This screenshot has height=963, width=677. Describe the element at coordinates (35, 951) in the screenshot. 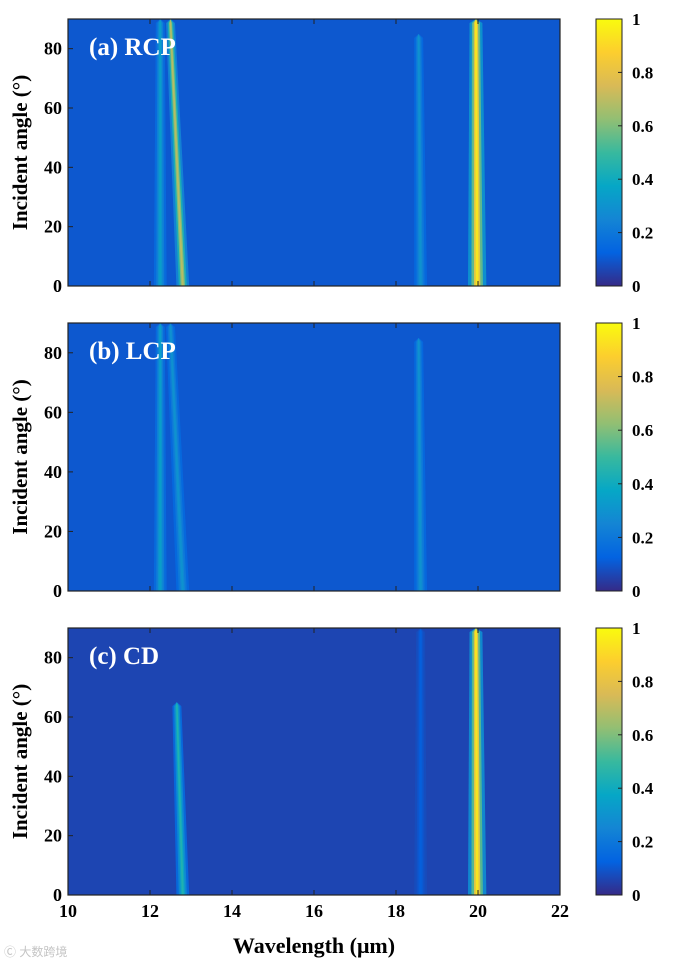

I see `watermark: Ⓒ 大数跨境` at that location.